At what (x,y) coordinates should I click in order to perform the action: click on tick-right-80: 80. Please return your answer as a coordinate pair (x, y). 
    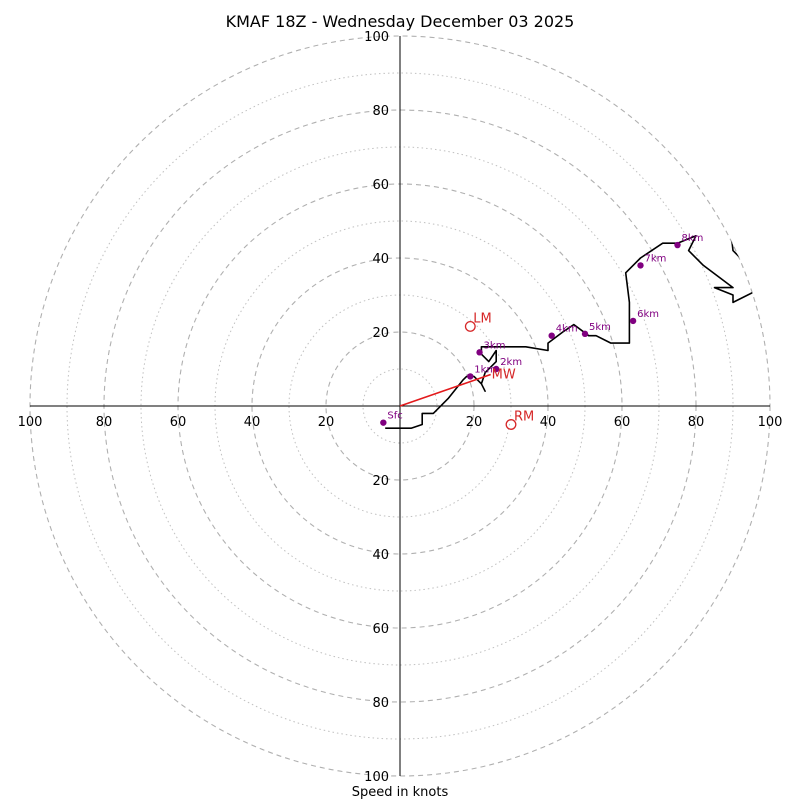
    Looking at the image, I should click on (696, 422).